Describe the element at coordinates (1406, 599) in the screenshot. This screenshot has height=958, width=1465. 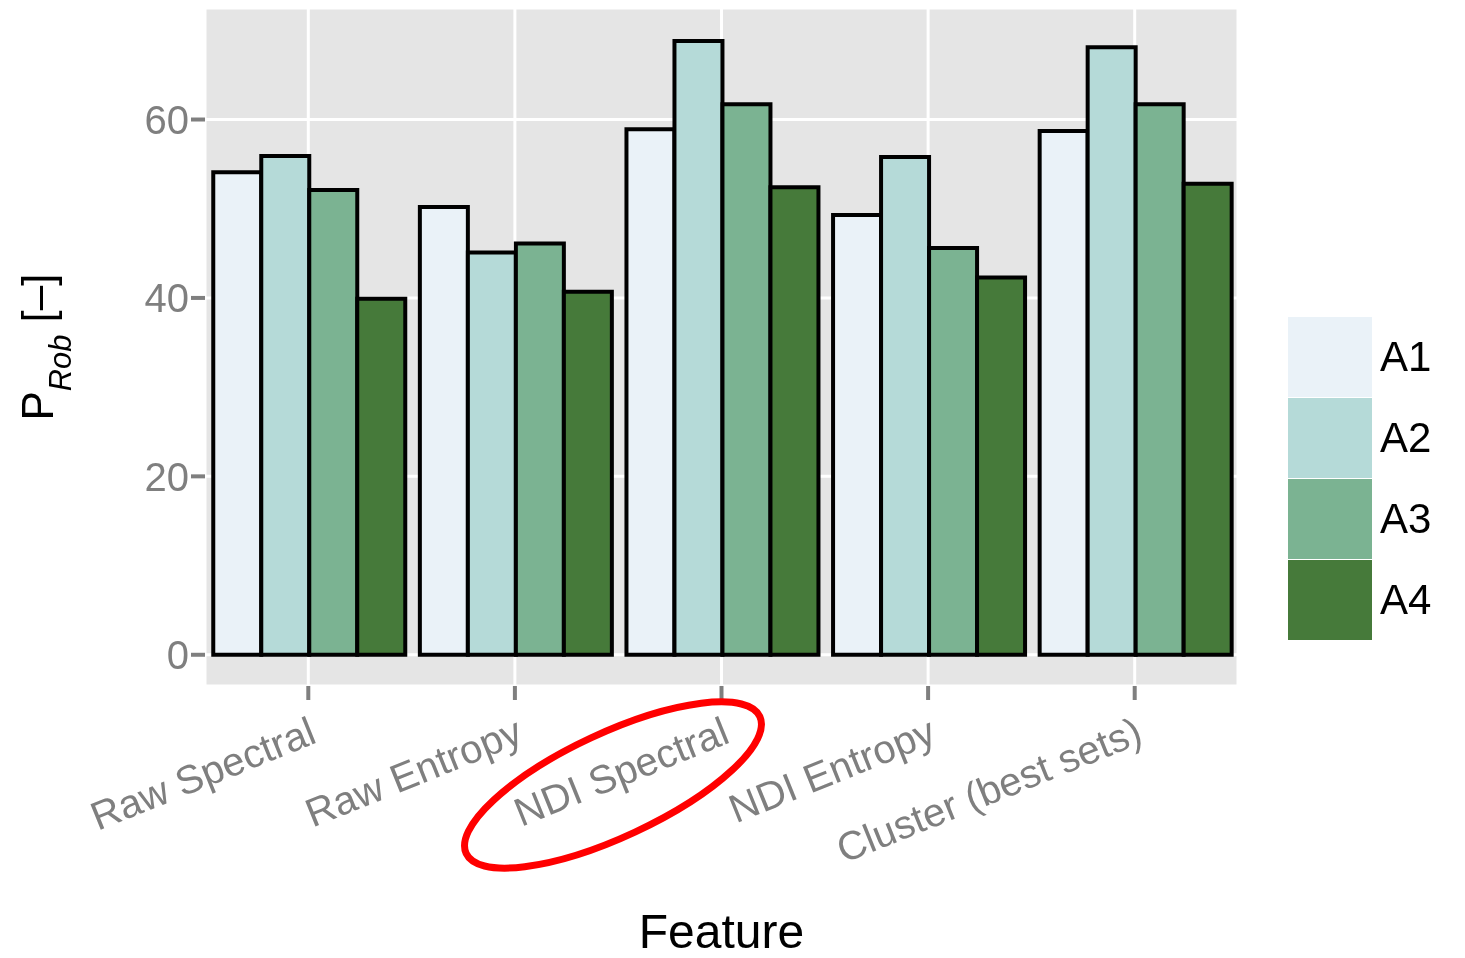
I see `legend-label: A4` at that location.